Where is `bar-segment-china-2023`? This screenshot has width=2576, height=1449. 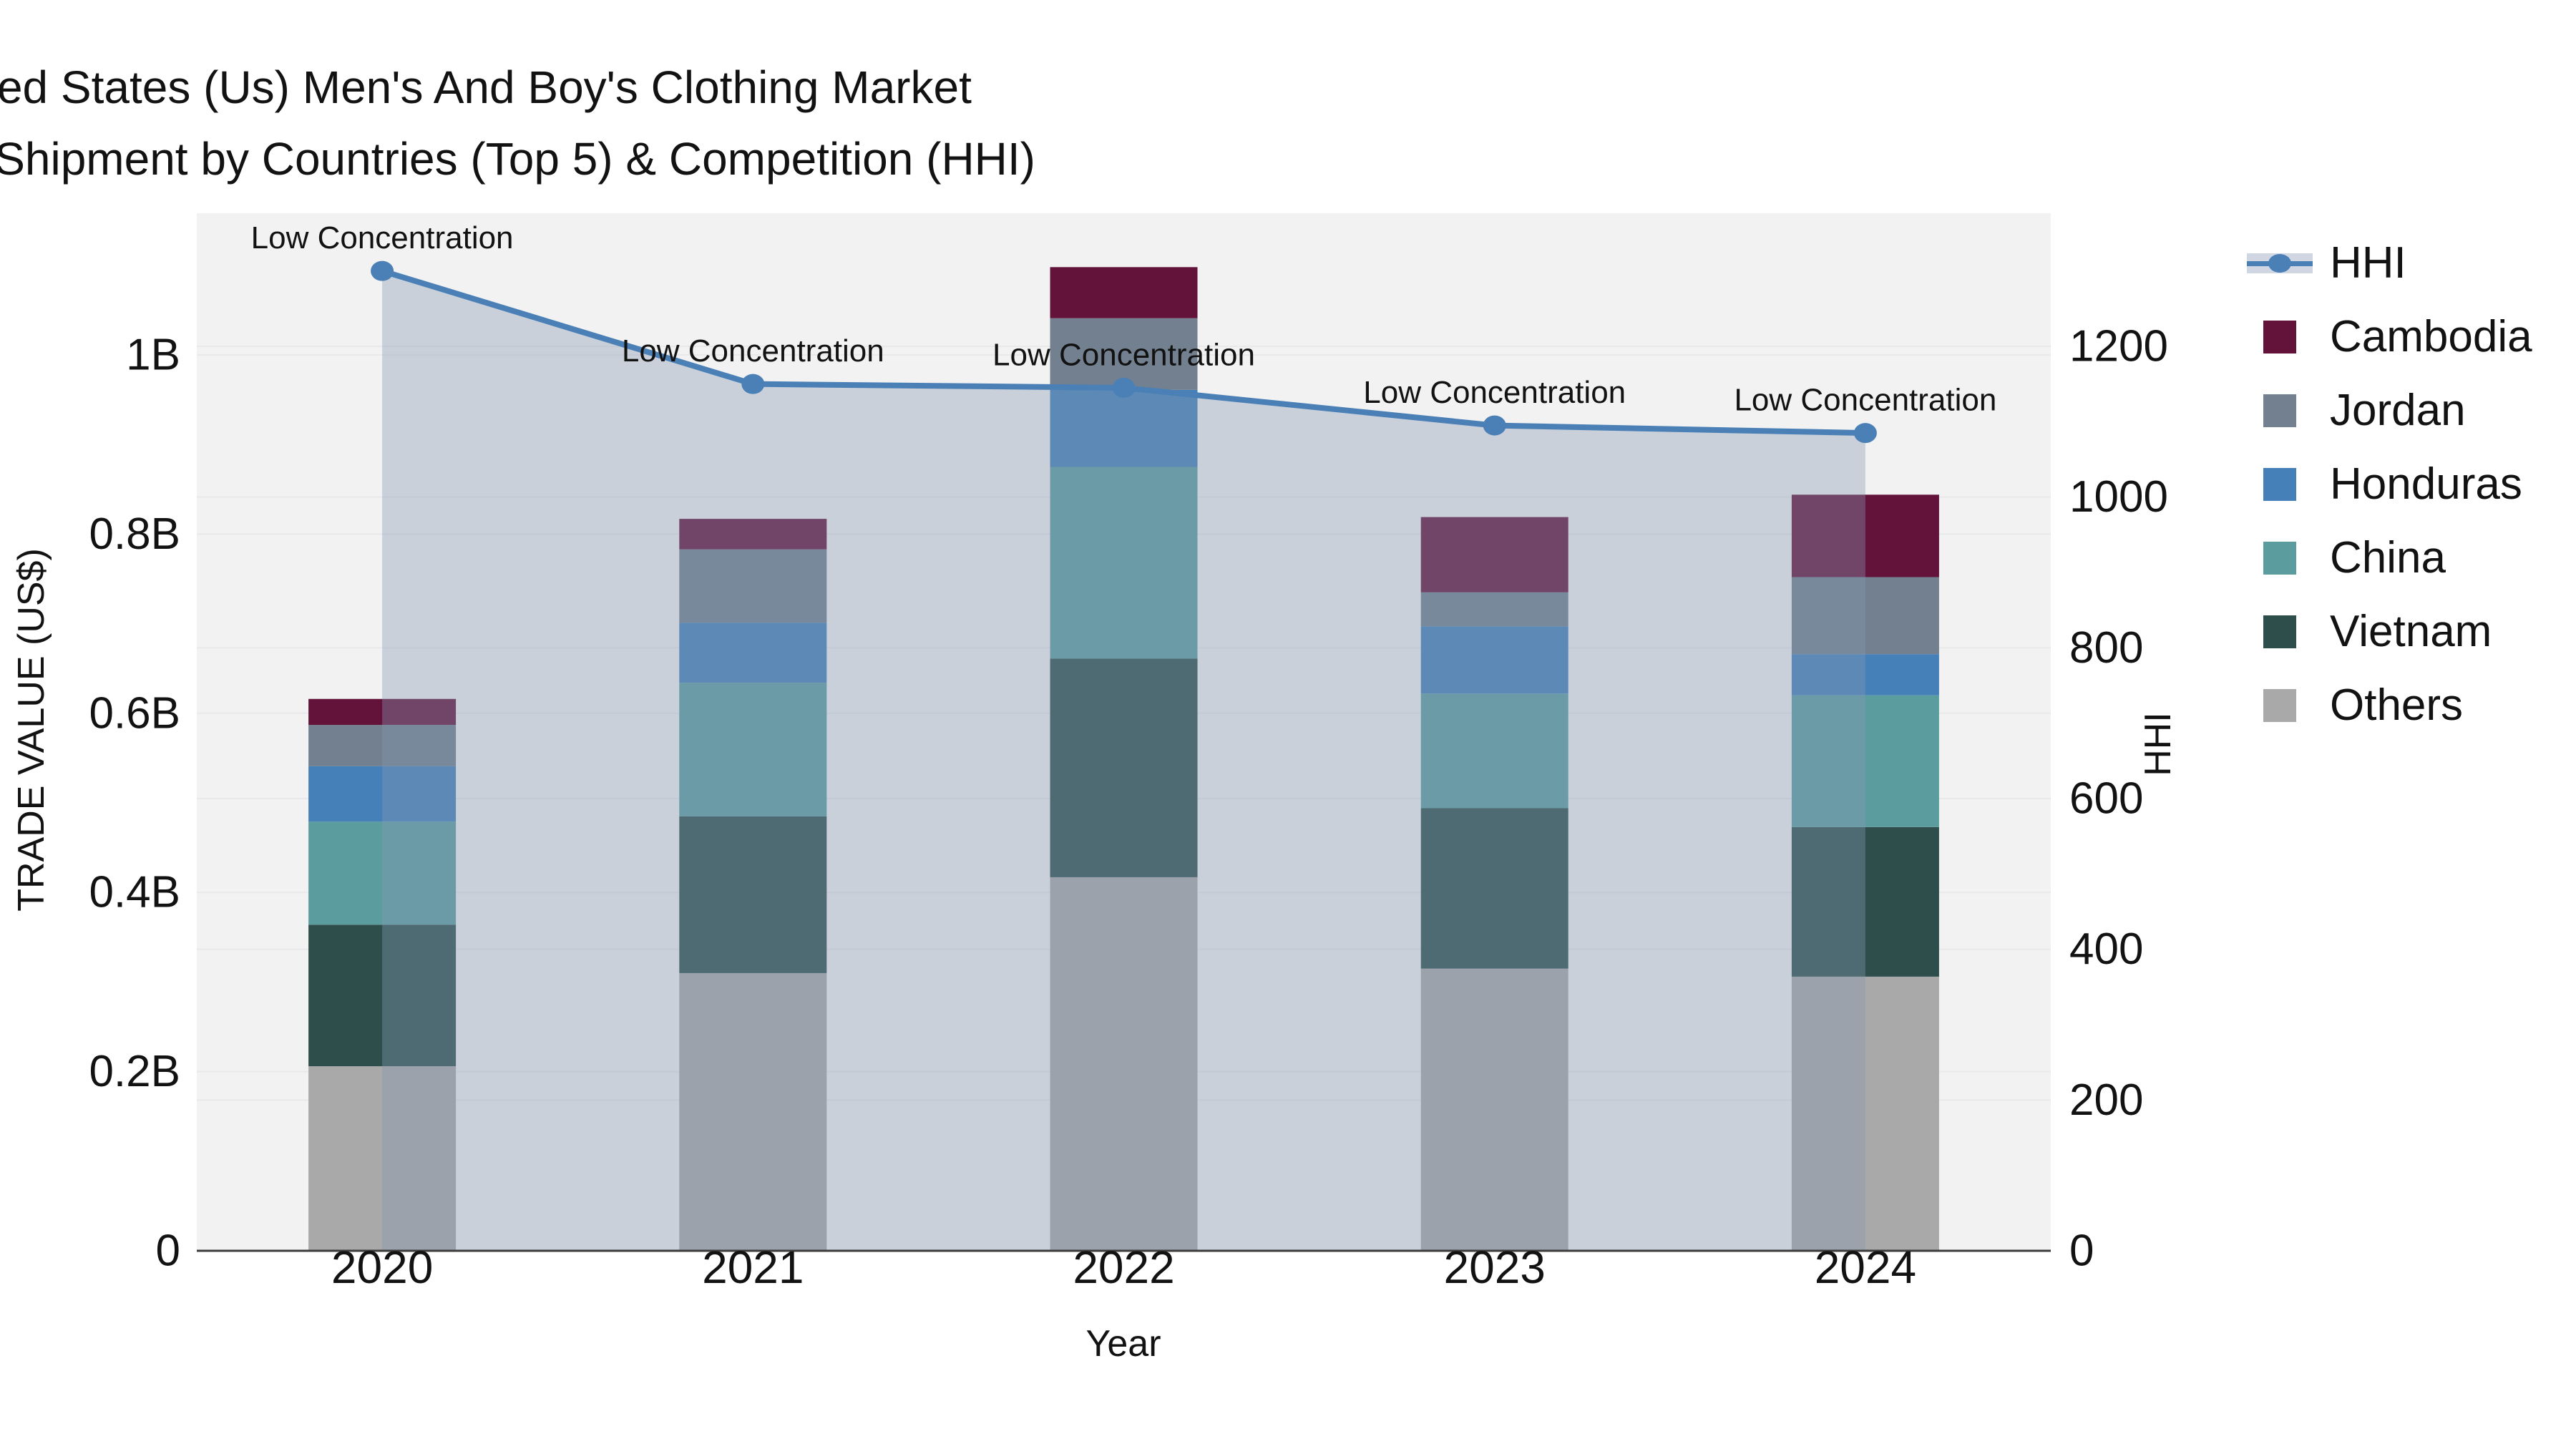 bar-segment-china-2023 is located at coordinates (1494, 751).